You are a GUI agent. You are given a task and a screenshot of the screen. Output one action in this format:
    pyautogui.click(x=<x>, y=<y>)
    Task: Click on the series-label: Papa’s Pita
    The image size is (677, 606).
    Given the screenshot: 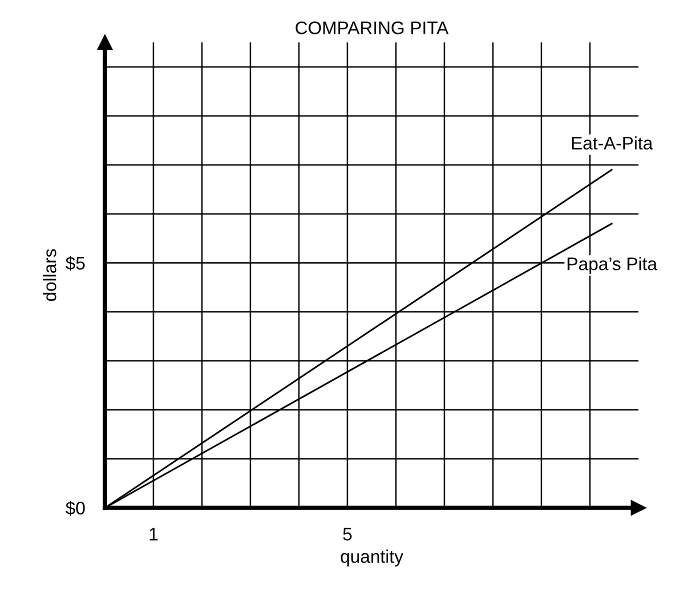 What is the action you would take?
    pyautogui.click(x=613, y=265)
    